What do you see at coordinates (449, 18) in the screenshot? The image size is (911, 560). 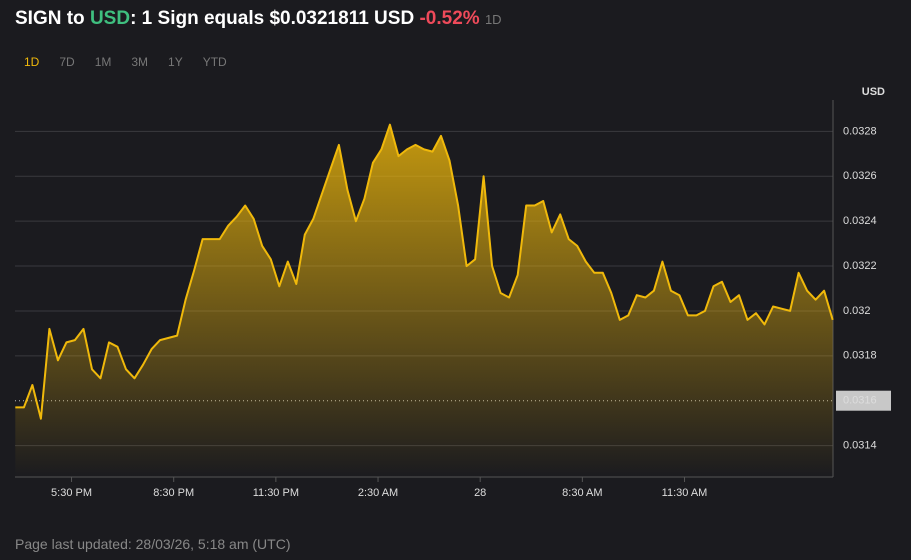 I see `change: -0.52%` at bounding box center [449, 18].